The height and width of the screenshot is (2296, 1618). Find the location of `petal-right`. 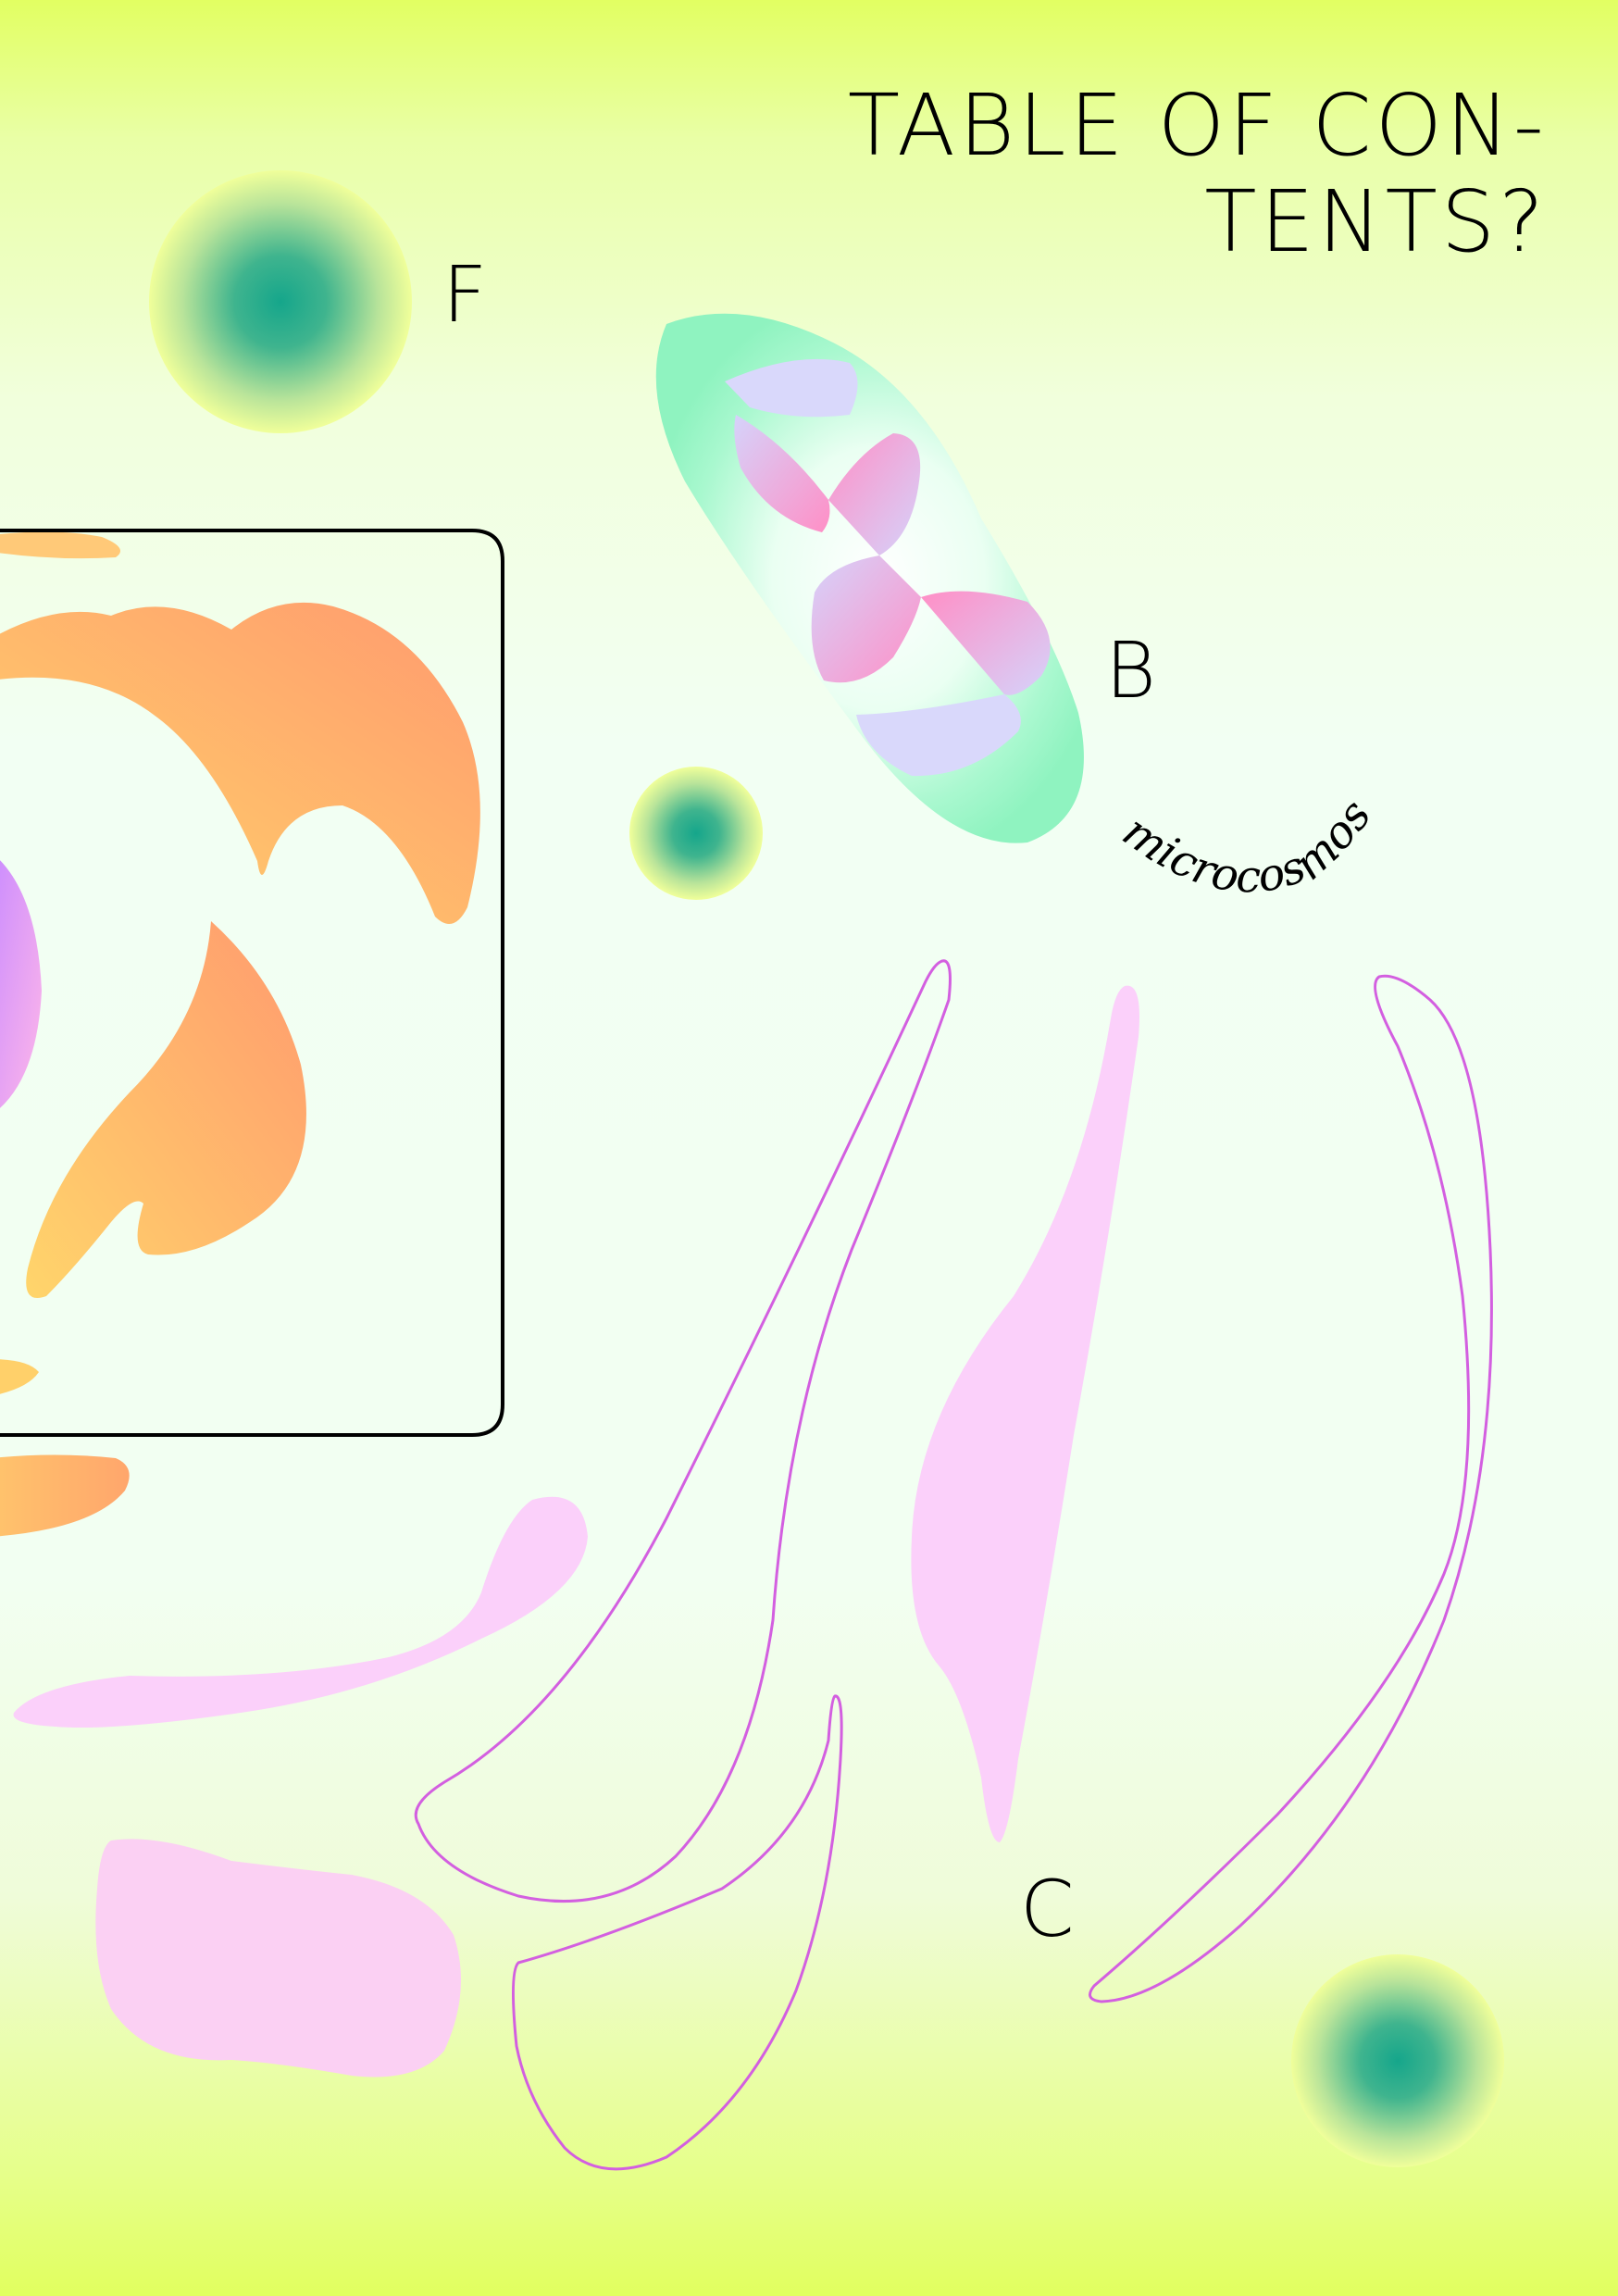

petal-right is located at coordinates (986, 643).